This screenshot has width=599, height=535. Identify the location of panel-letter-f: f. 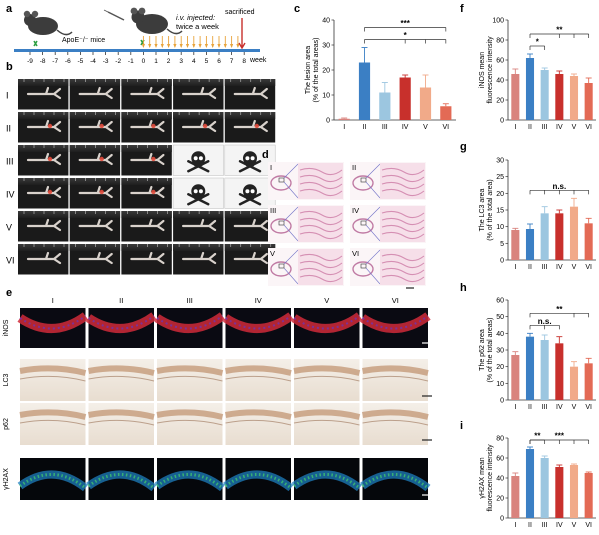
(462, 9).